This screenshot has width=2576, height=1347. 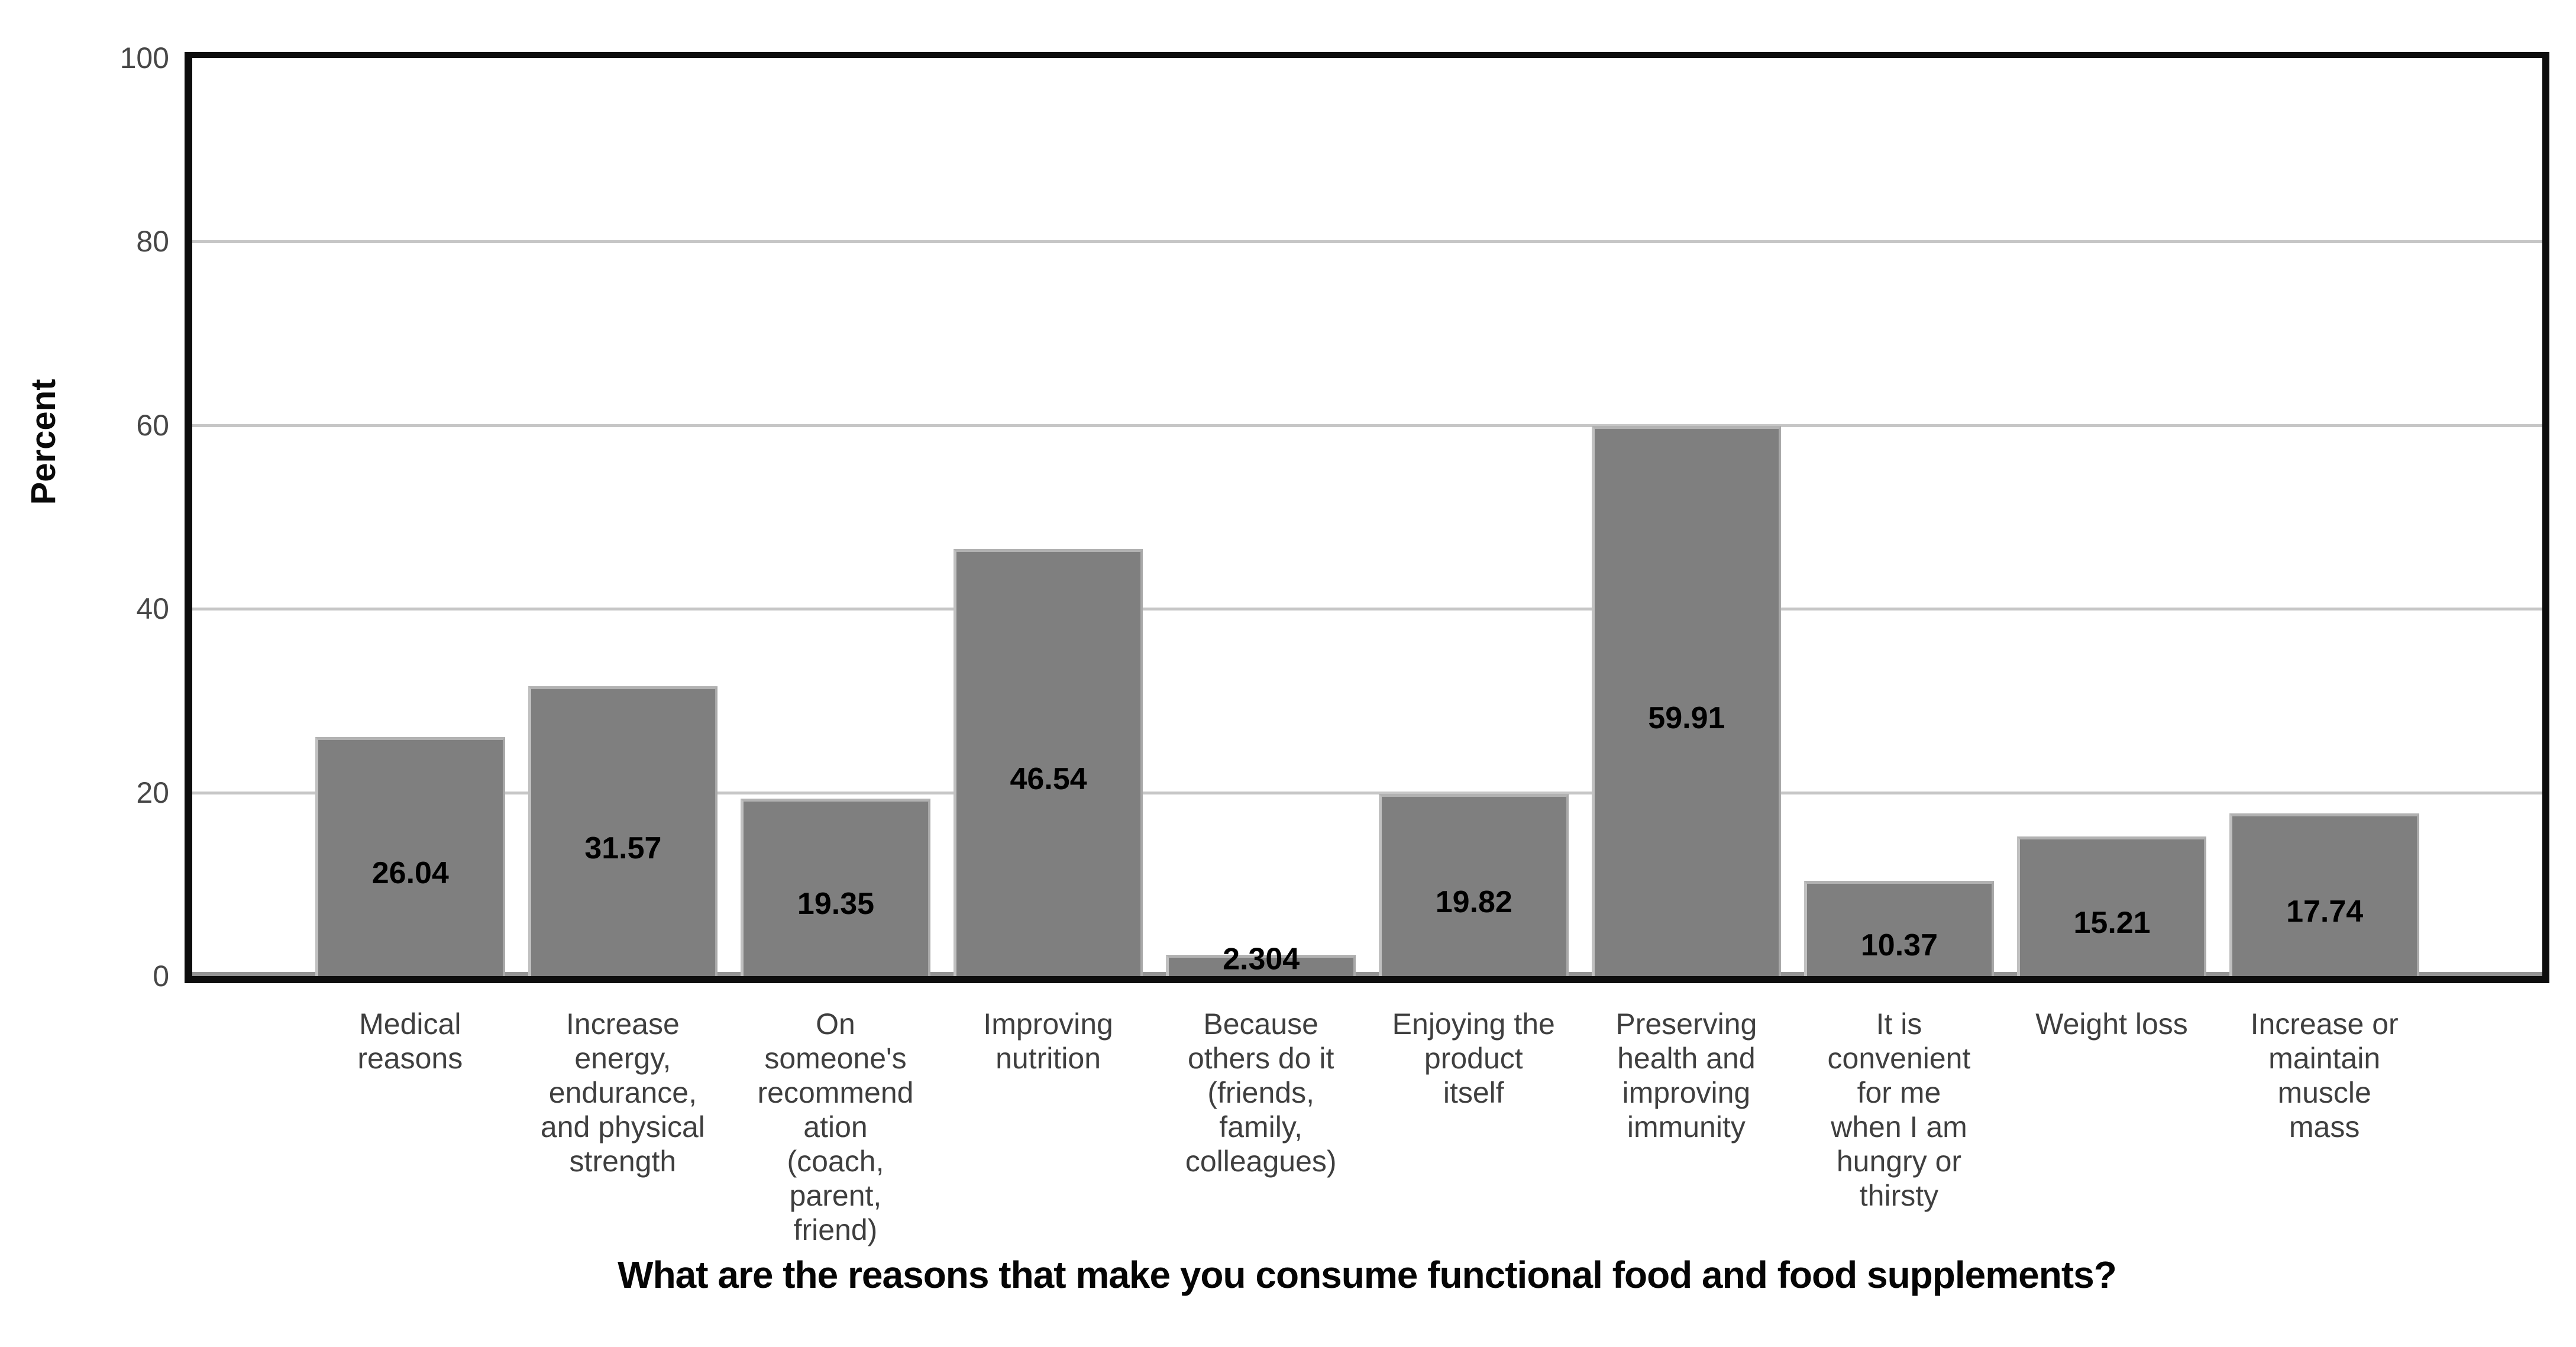 I want to click on bar-4: 46.54, so click(x=1048, y=762).